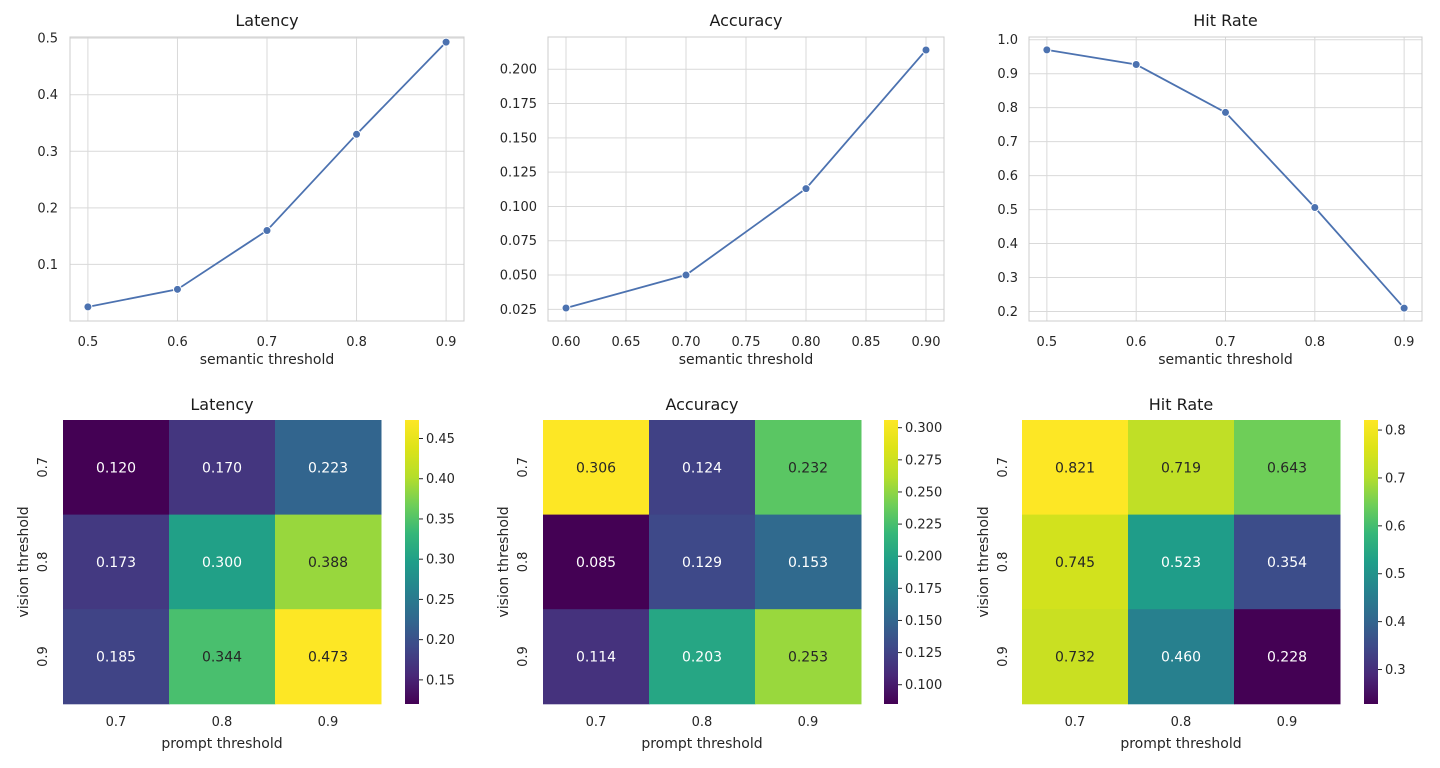 Image resolution: width=1440 pixels, height=768 pixels. What do you see at coordinates (440, 640) in the screenshot?
I see `colorbar-tick-label: 0.20` at bounding box center [440, 640].